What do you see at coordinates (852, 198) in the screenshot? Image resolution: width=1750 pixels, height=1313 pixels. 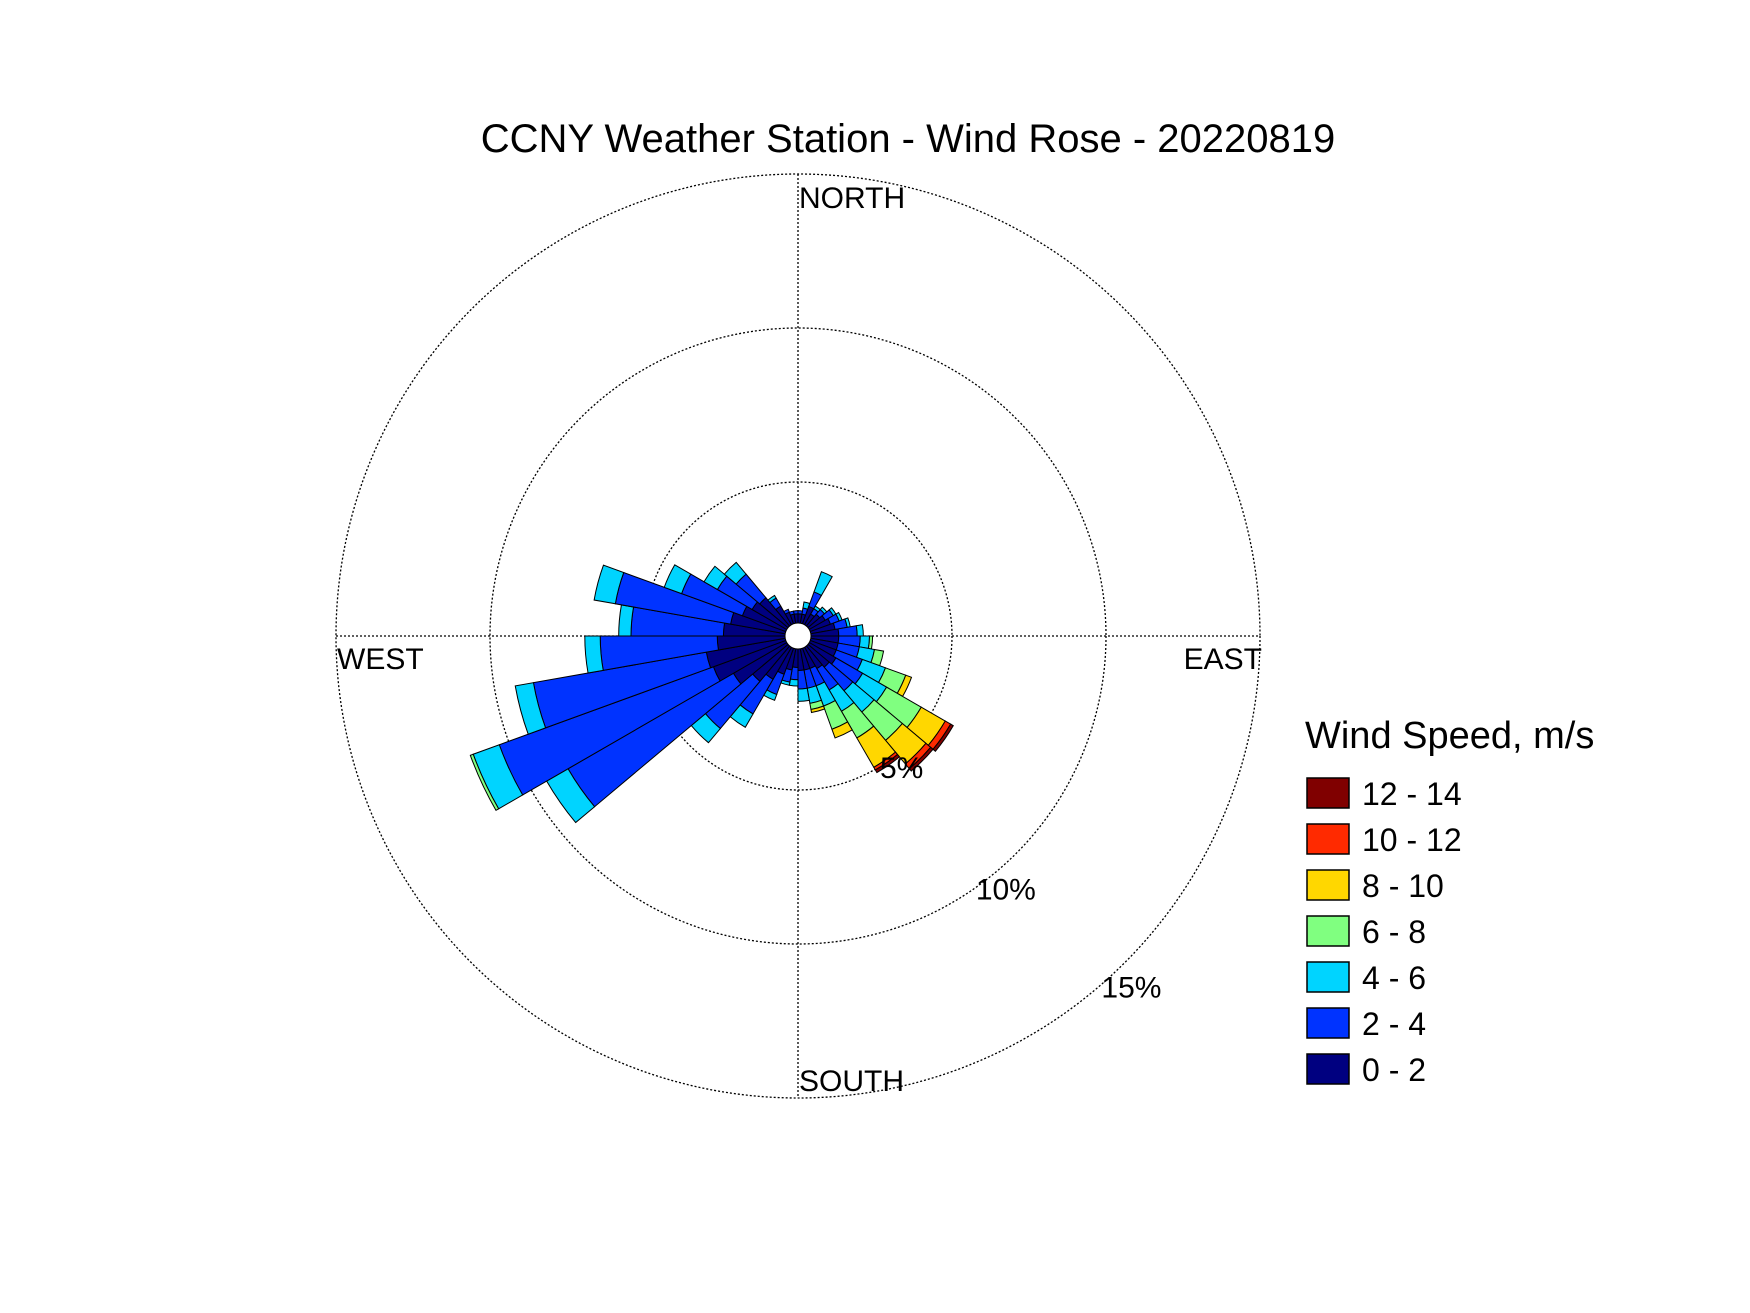 I see `direction-label-north: NORTH` at bounding box center [852, 198].